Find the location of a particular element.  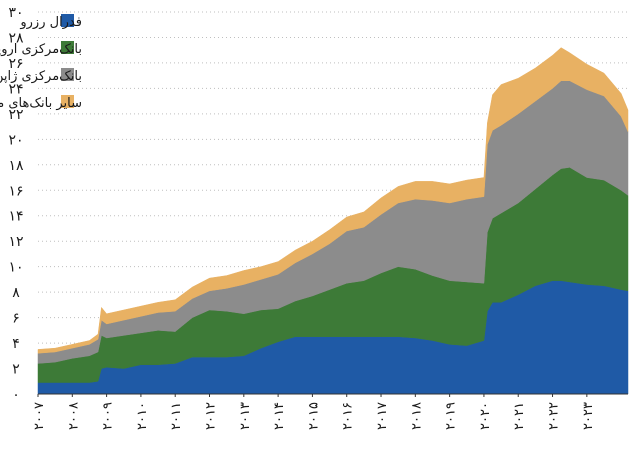

y-tick-label: ۱۰ is located at coordinates (15, 268).